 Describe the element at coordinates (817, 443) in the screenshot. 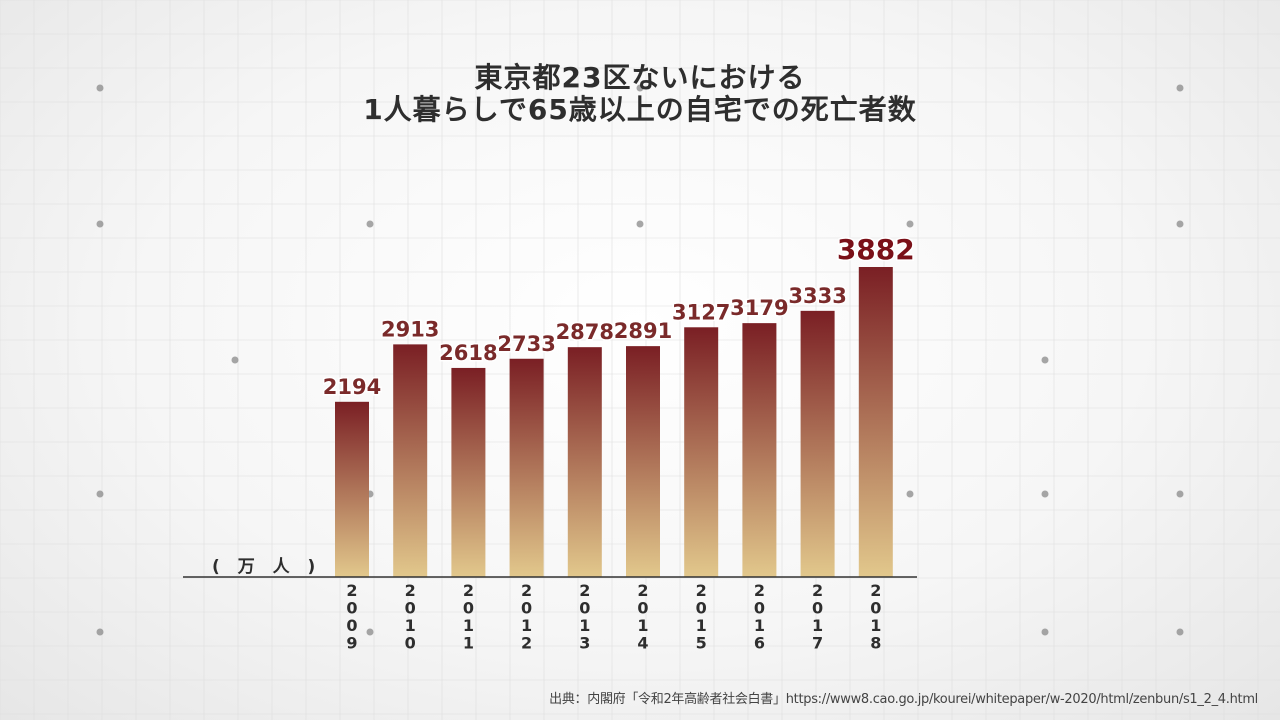

I see `bar-2017` at that location.